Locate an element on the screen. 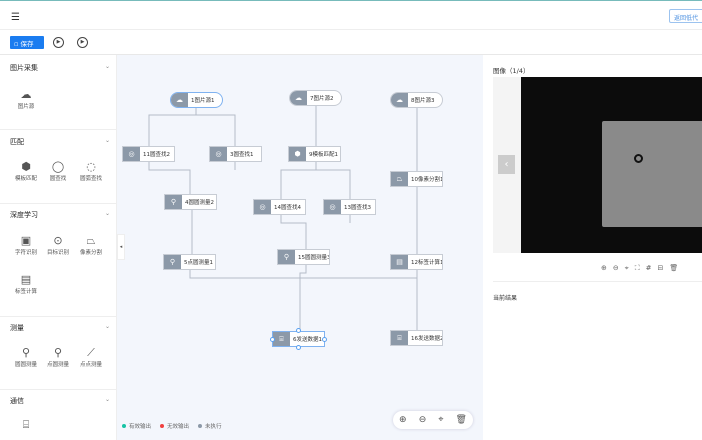  section-title: 测量 is located at coordinates (17, 328).